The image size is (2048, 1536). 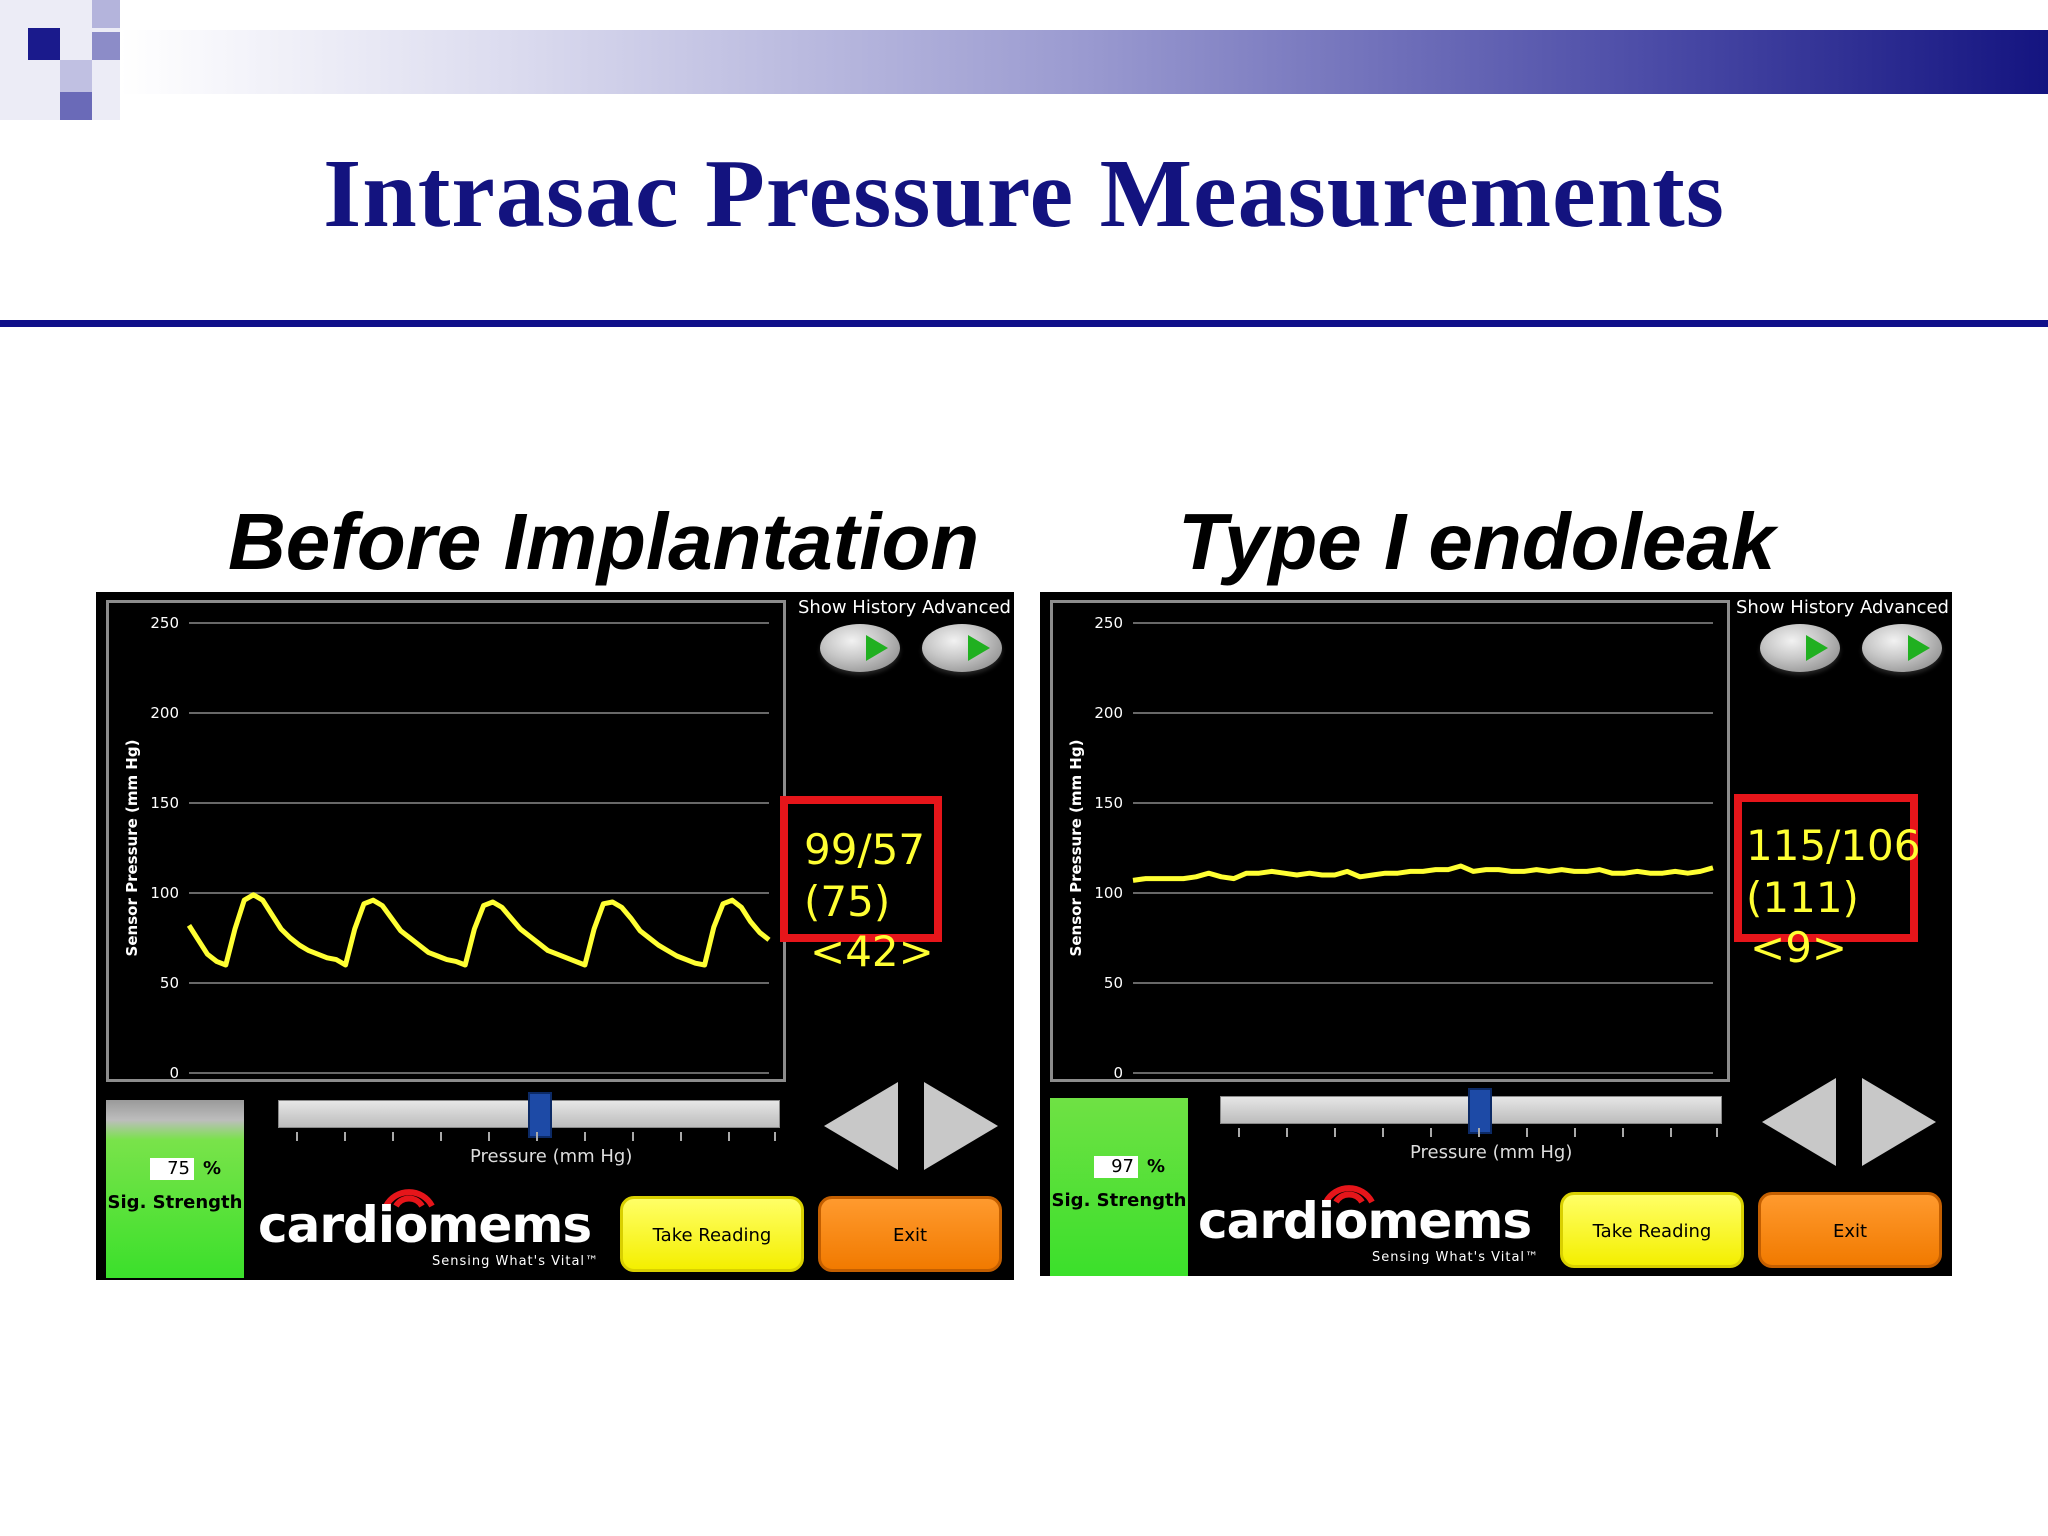 I want to click on readout-mean: (111), so click(x=1802, y=897).